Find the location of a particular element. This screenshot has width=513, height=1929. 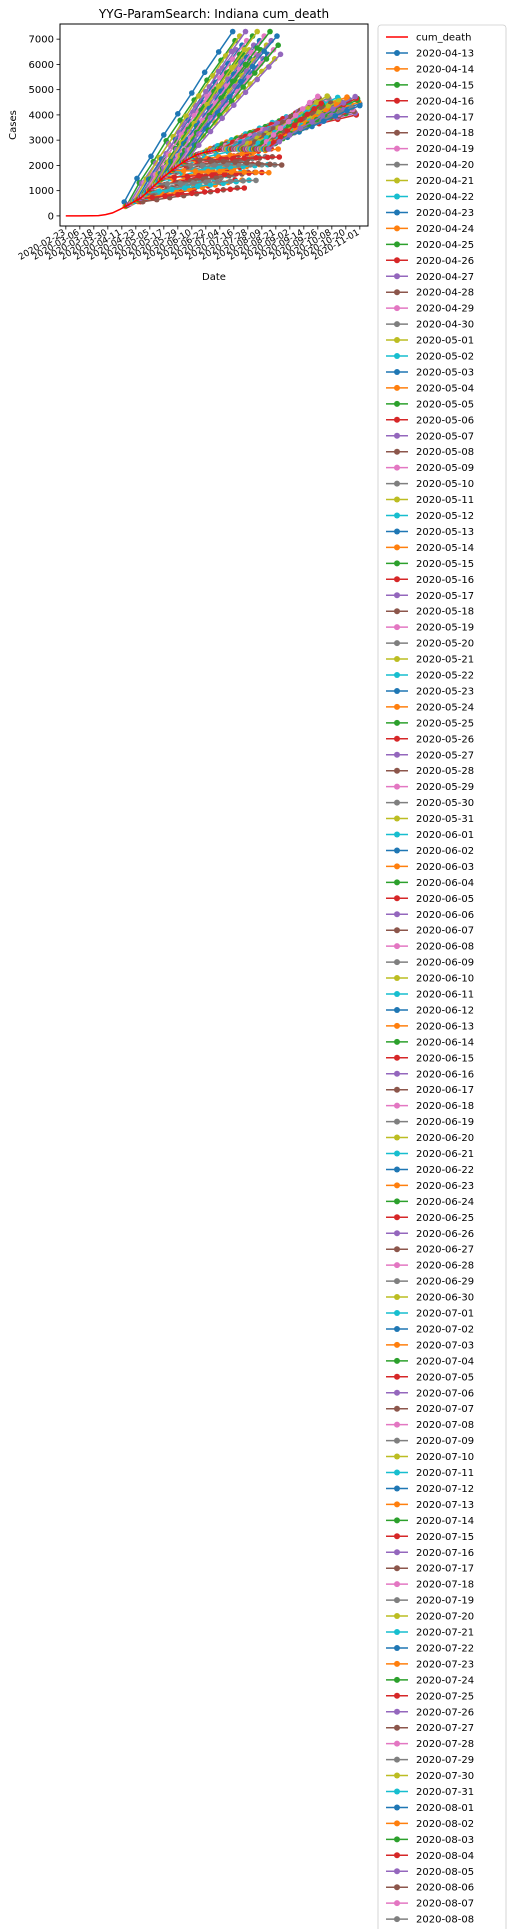

y-axis: 0 1000 2000 3000 4000 5000 6000 7000 is located at coordinates (44, 128).